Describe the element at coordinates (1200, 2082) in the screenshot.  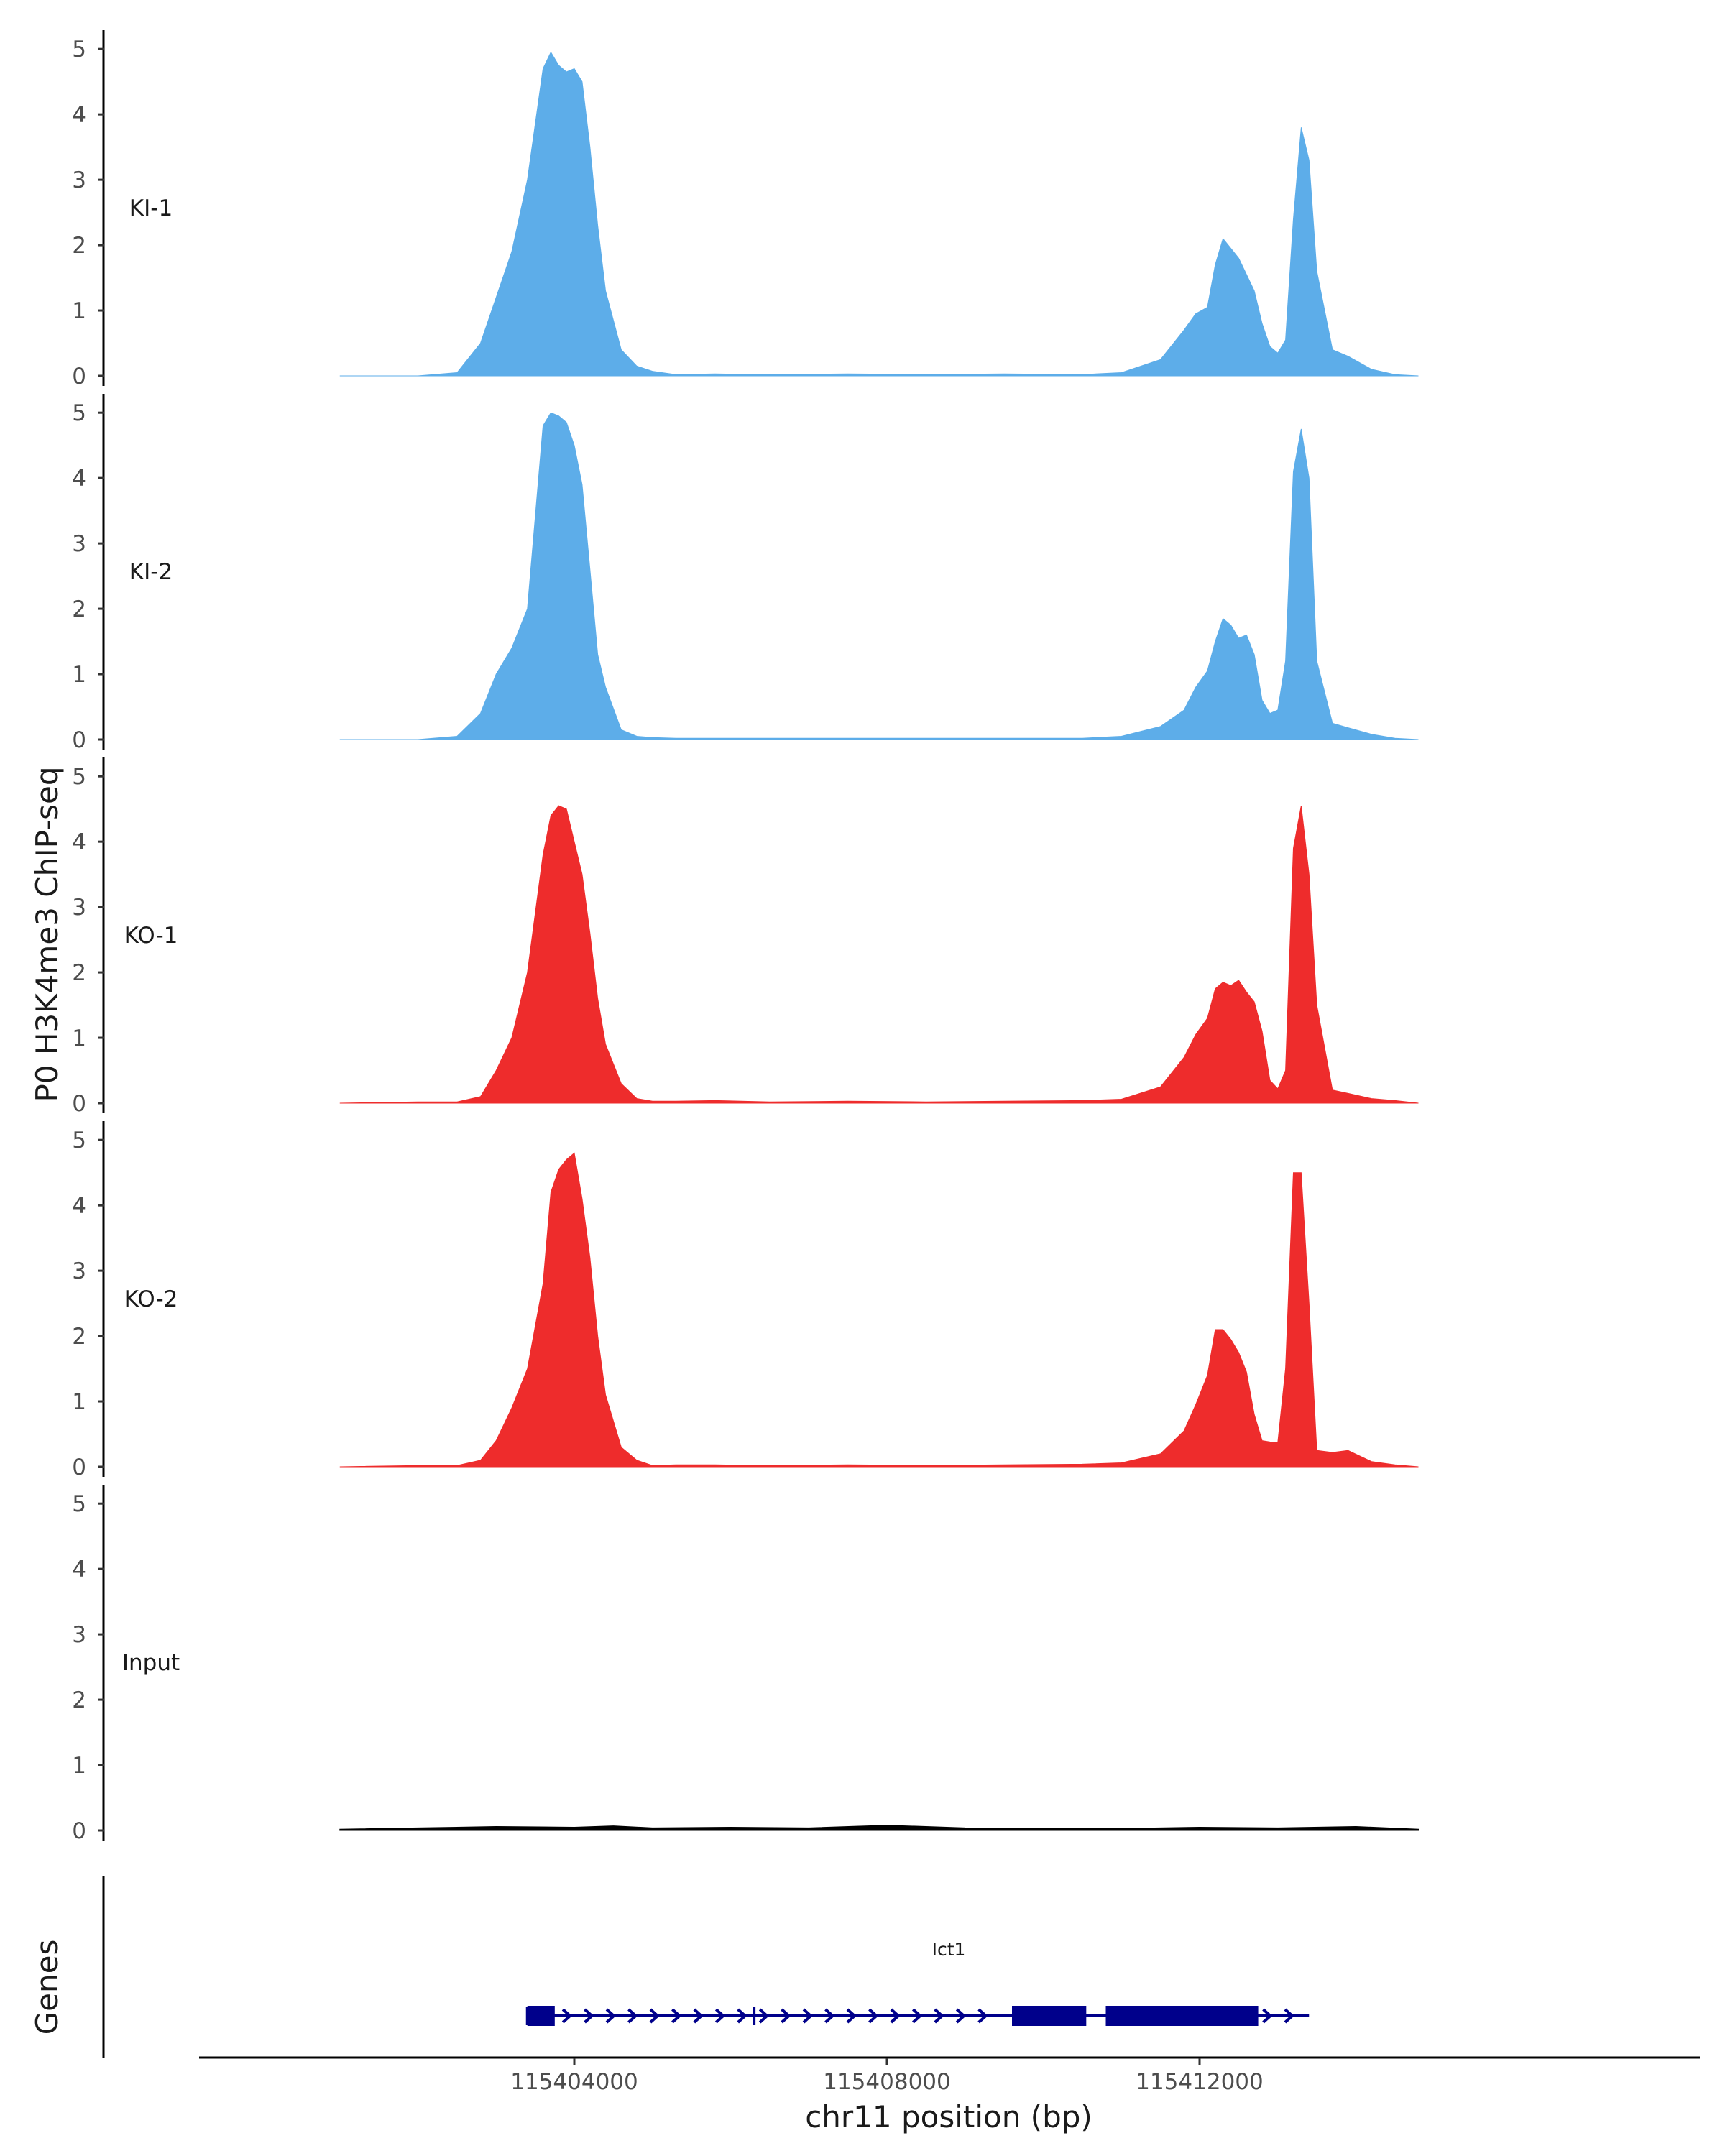
I see `x-tick-label: 115412000` at that location.